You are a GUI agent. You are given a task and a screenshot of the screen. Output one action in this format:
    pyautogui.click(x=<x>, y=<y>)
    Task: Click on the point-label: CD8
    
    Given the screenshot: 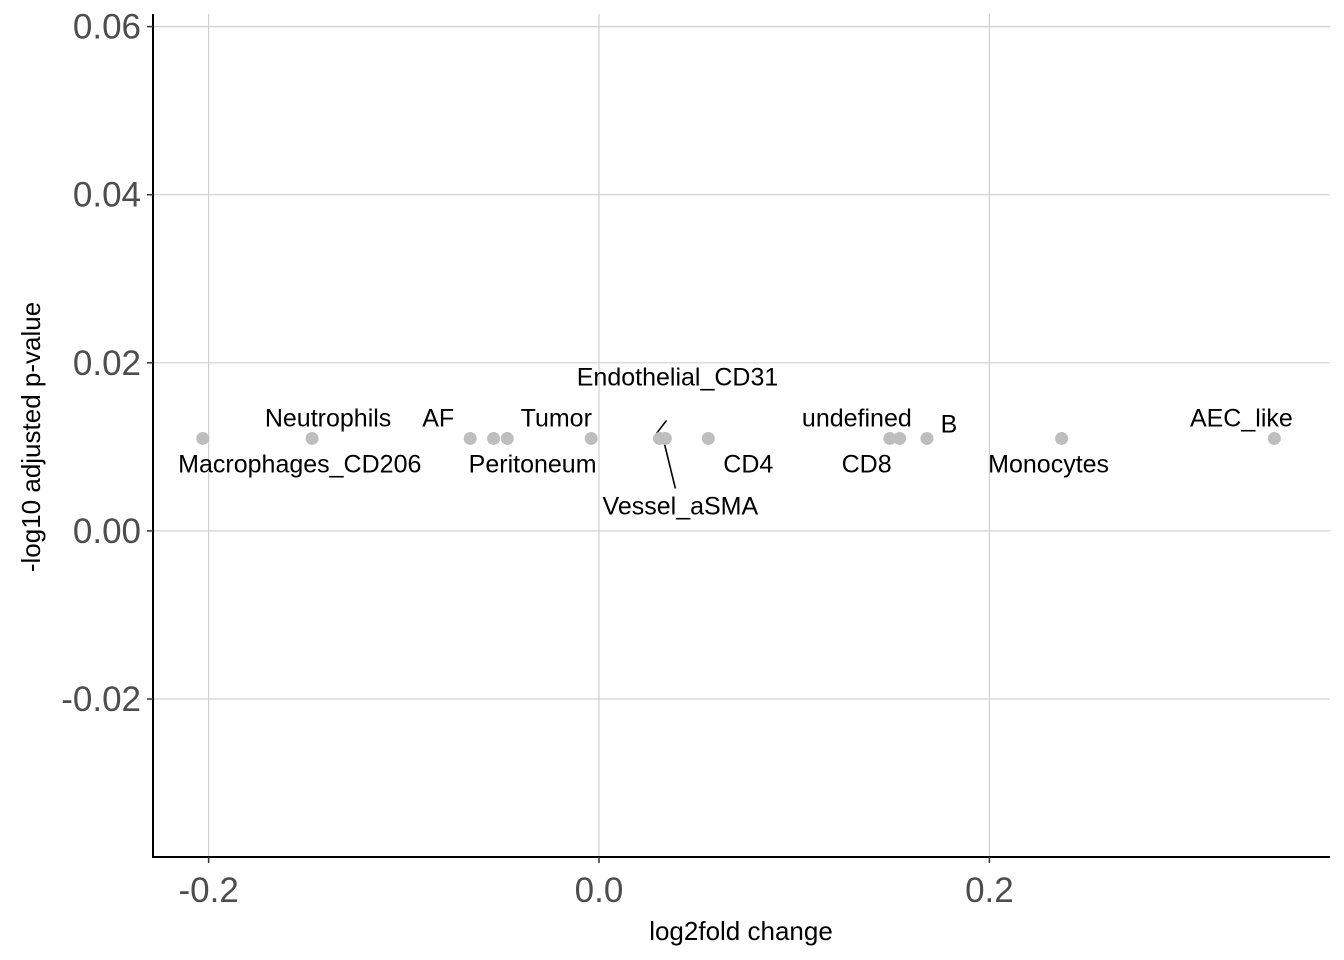 What is the action you would take?
    pyautogui.click(x=867, y=464)
    